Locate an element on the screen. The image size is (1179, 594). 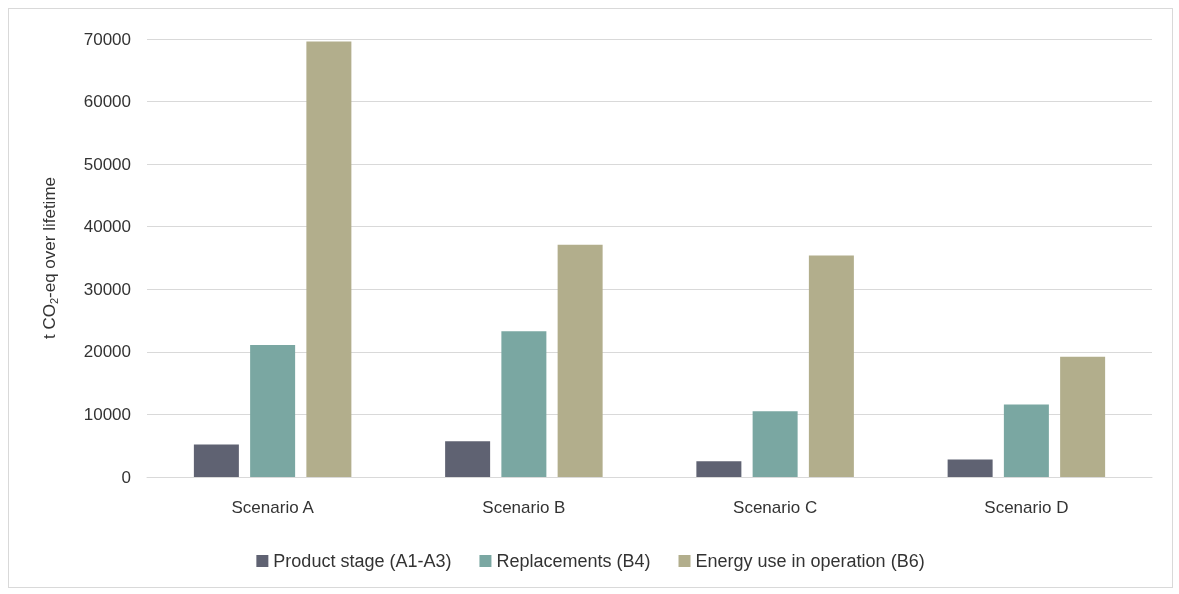
legend-label: Replacements (B4) is located at coordinates (573, 561).